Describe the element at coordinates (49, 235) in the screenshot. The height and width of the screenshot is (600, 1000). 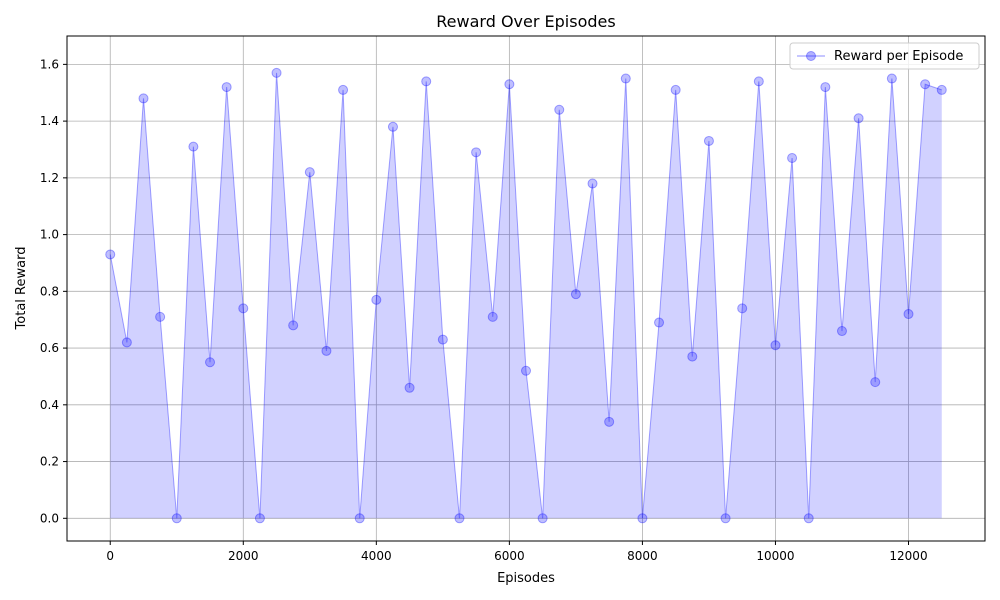
I see `y-tick-label: 1.0` at that location.